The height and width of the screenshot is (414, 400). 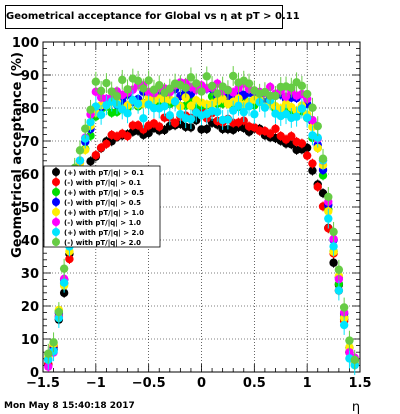 I want to click on x-axis-label: η, so click(x=356, y=407).